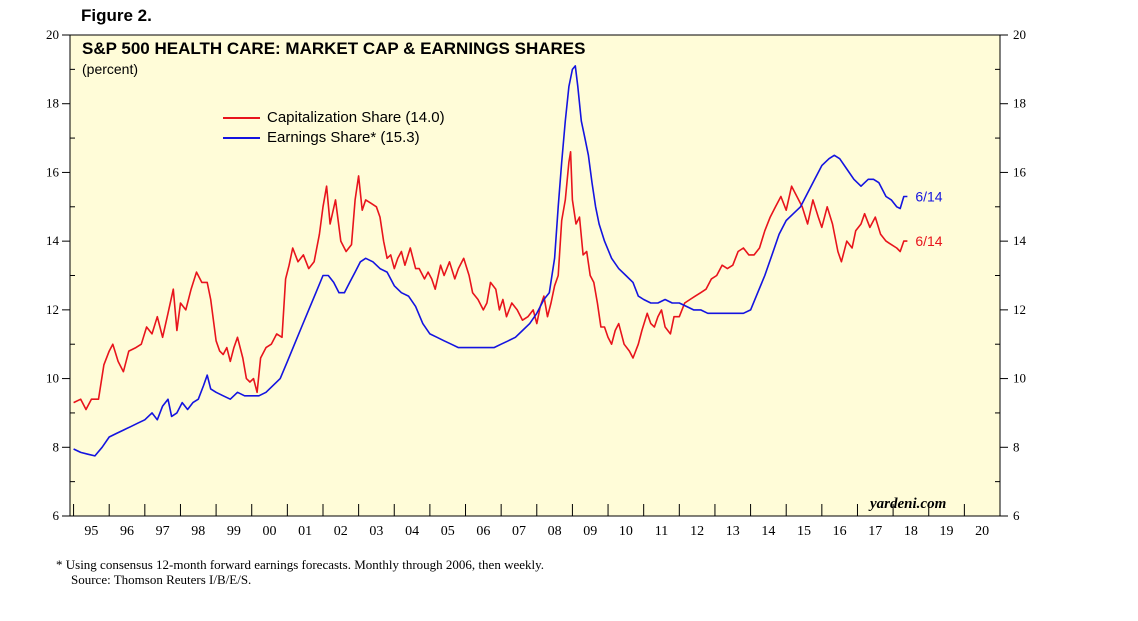 This screenshot has width=1138, height=621. Describe the element at coordinates (483, 531) in the screenshot. I see `x-tick-label: 06` at that location.